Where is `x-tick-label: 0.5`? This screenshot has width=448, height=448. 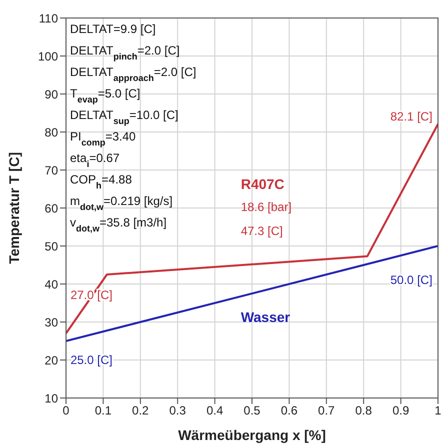 x-tick-label: 0.5 is located at coordinates (252, 411).